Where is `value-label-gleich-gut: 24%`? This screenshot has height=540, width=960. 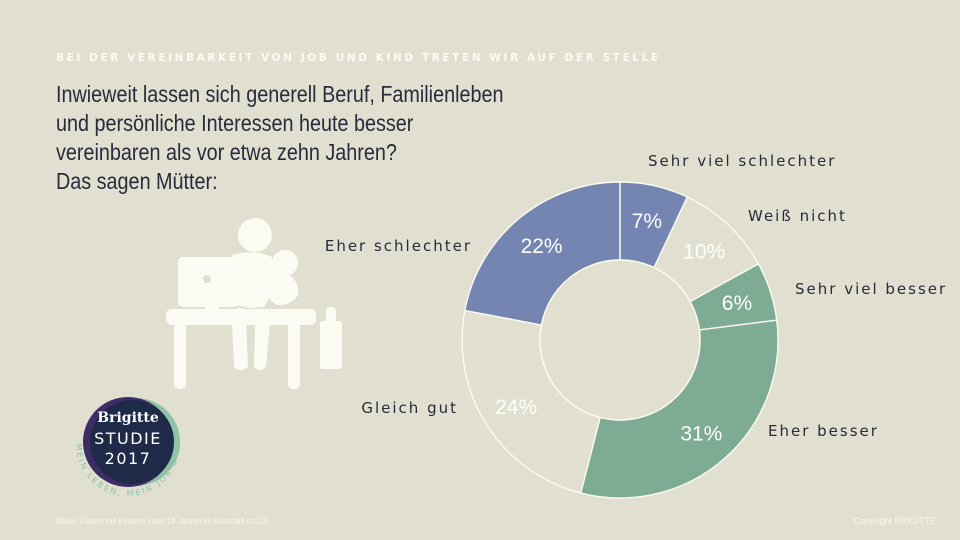 value-label-gleich-gut: 24% is located at coordinates (516, 407).